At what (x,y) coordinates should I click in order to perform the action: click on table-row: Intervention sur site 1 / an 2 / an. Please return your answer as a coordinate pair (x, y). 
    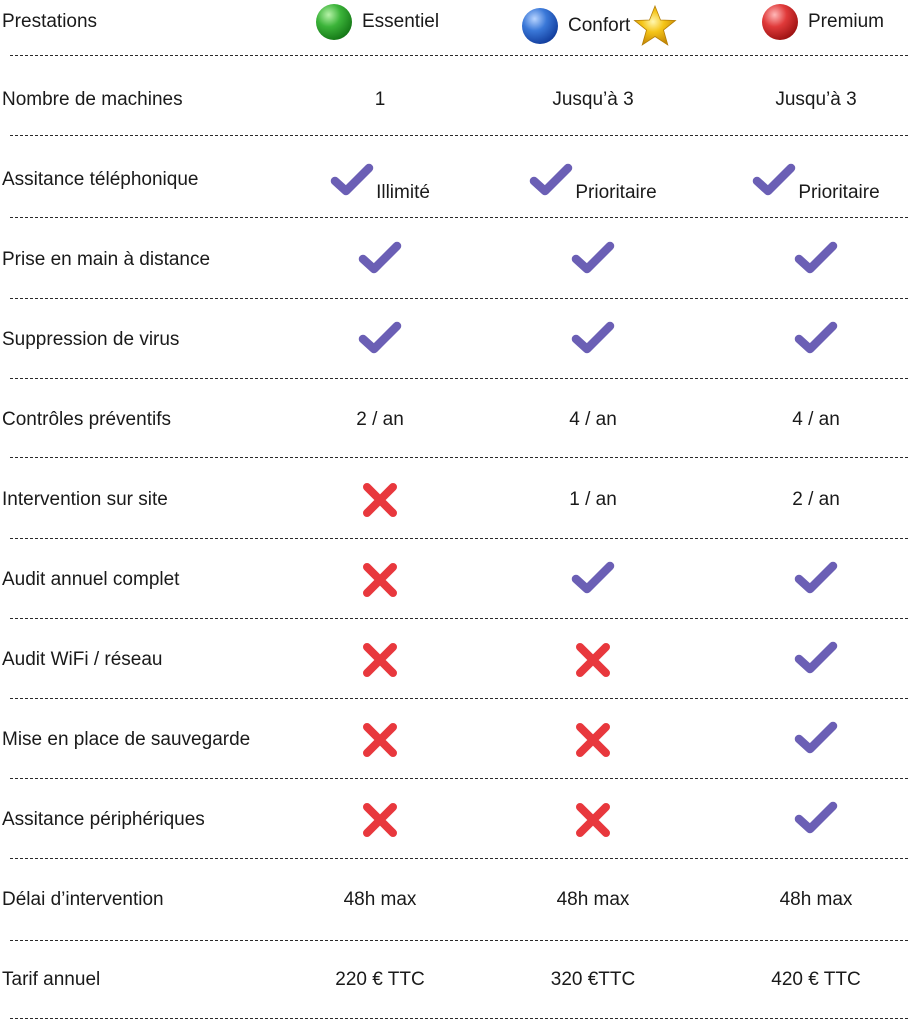
    Looking at the image, I should click on (458, 500).